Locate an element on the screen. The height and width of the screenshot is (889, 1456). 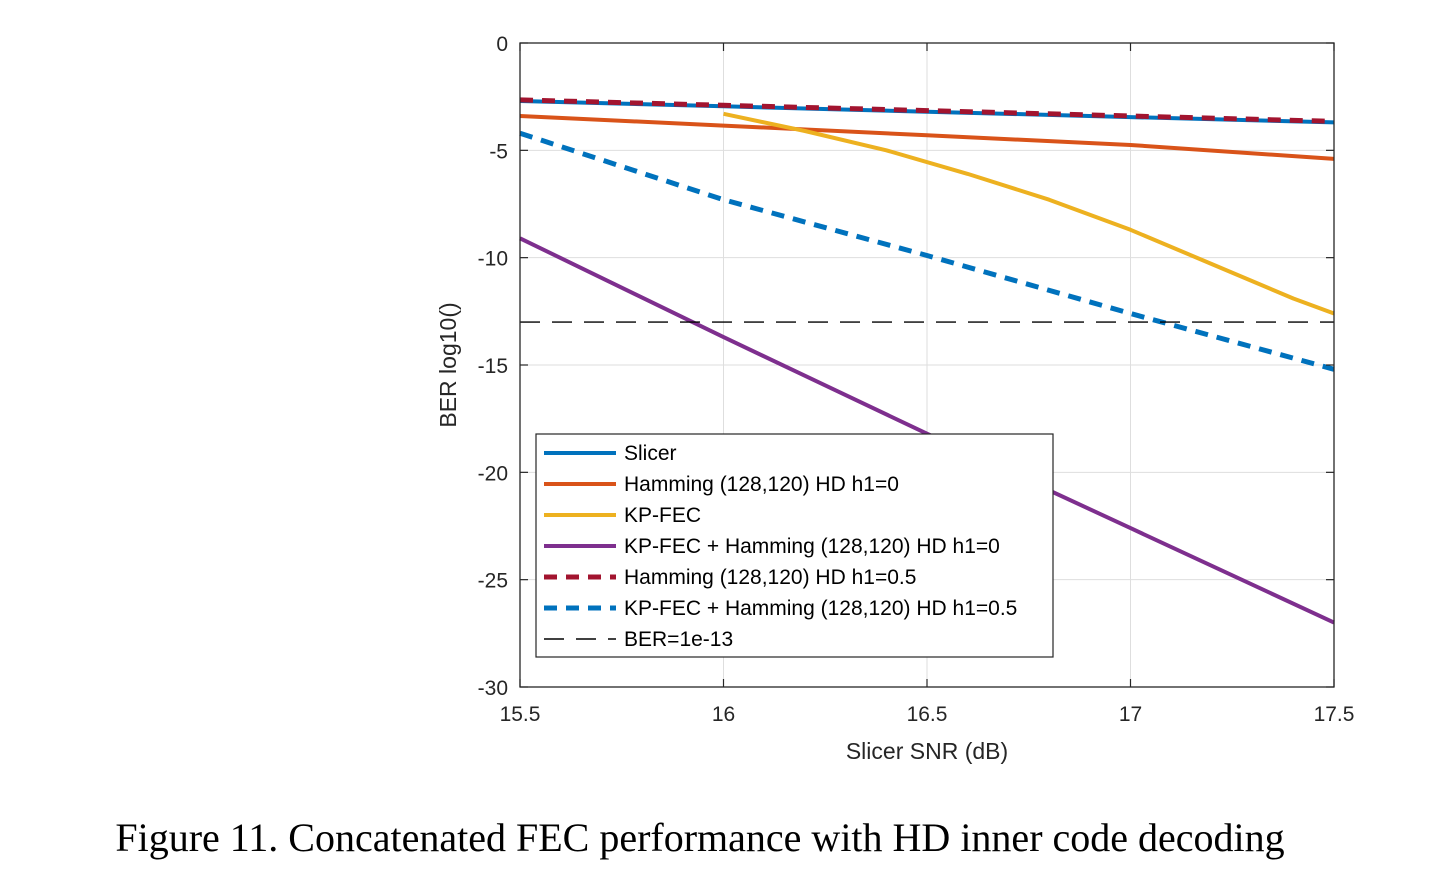
legend-label-3: KP-FEC is located at coordinates (662, 515).